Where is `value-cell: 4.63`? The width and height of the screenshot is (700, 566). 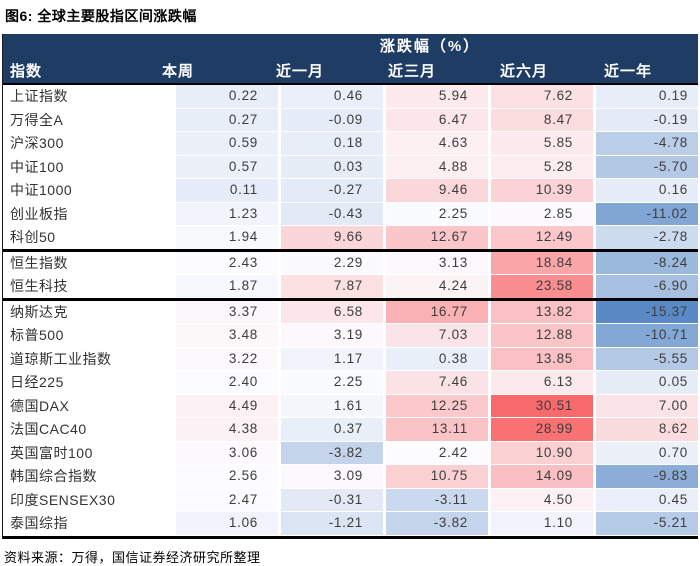 value-cell: 4.63 is located at coordinates (437, 143).